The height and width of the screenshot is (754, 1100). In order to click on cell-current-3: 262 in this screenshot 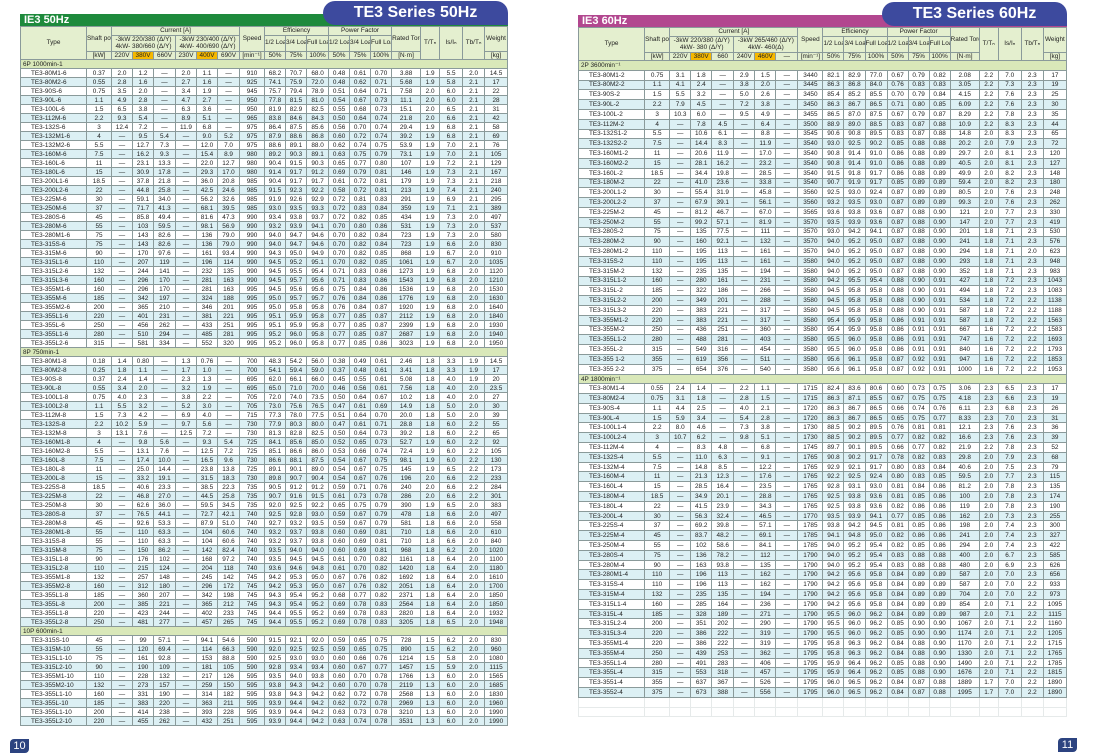, I will do `click(164, 721)`.